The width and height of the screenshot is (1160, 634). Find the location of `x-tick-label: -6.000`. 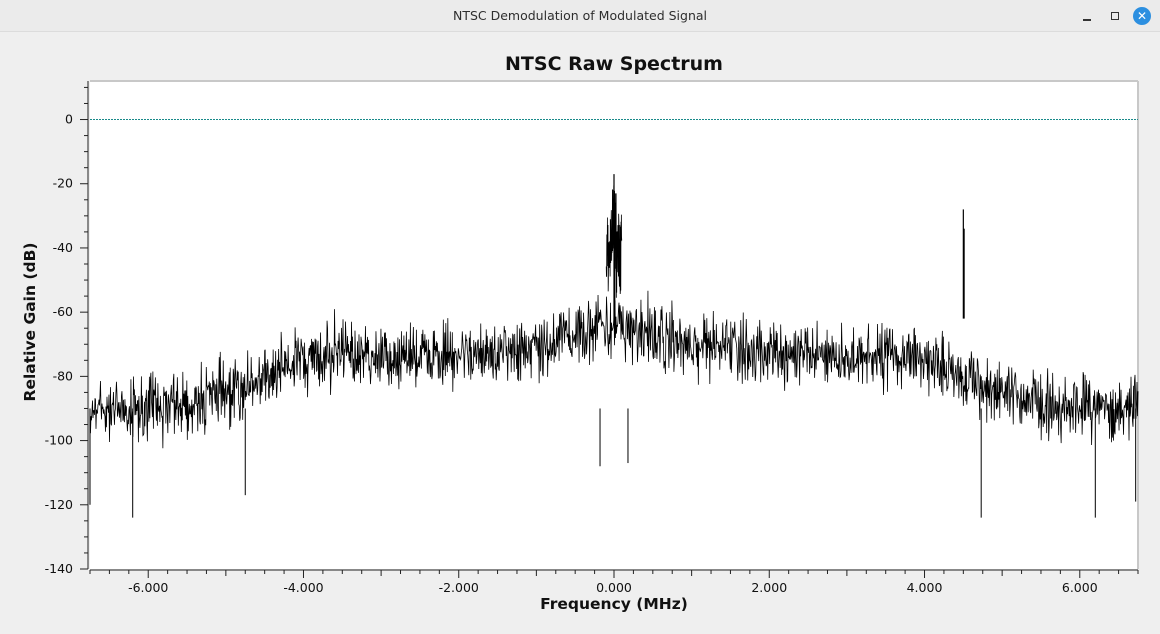

x-tick-label: -6.000 is located at coordinates (148, 587).